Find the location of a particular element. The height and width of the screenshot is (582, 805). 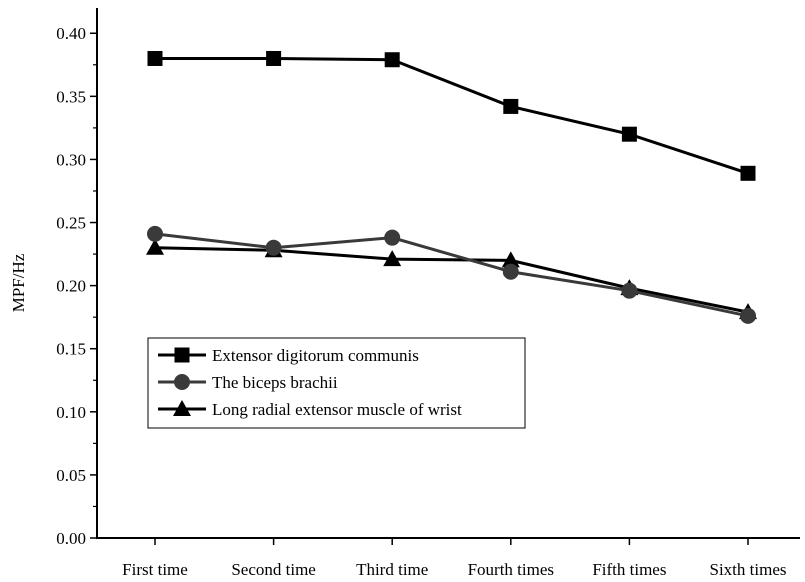

series-circle is located at coordinates (451, 274).